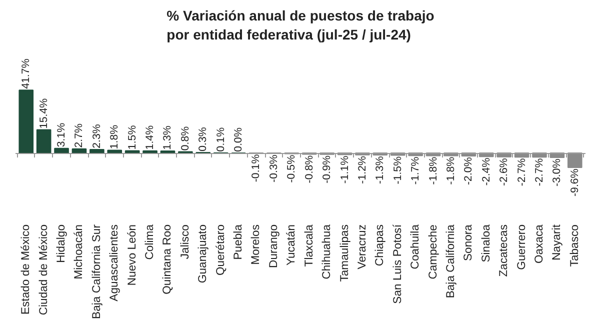 The height and width of the screenshot is (321, 600). What do you see at coordinates (274, 168) in the screenshot?
I see `data-label: -0.3%` at bounding box center [274, 168].